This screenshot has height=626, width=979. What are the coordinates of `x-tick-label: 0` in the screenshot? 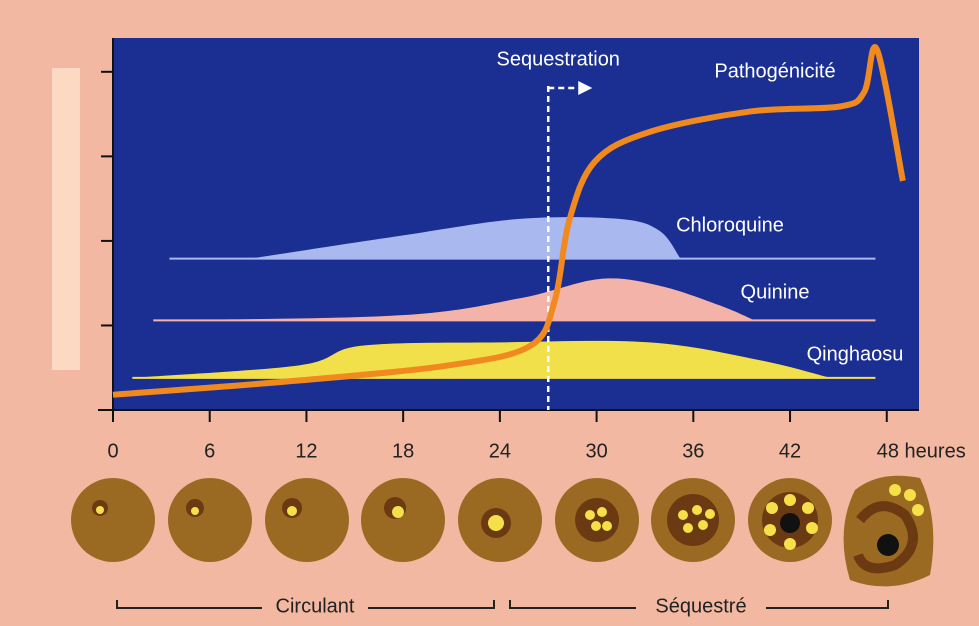 It's located at (112, 451).